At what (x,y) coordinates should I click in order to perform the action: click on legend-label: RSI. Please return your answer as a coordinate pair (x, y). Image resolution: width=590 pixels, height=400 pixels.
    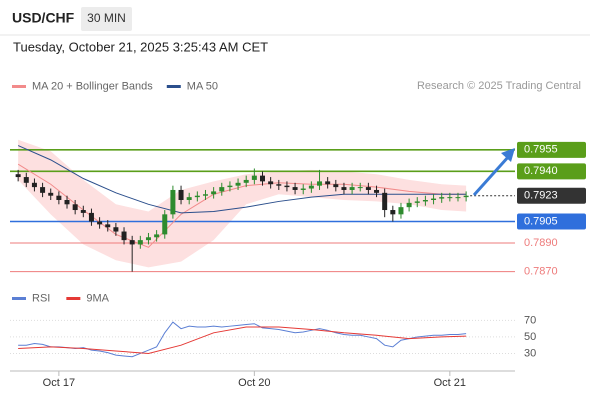
    Looking at the image, I should click on (41, 298).